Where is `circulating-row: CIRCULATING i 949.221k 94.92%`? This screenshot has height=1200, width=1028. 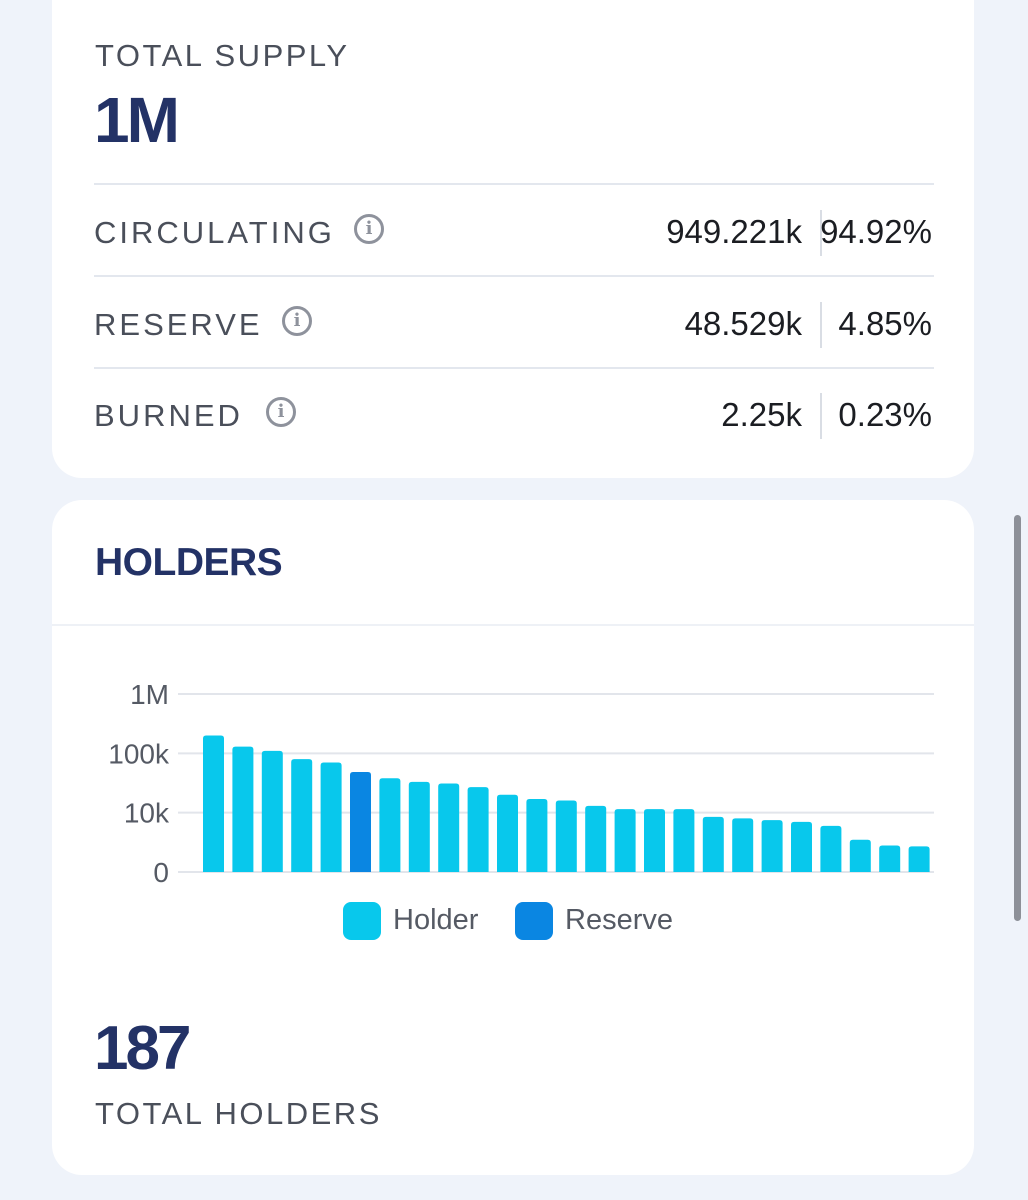
circulating-row: CIRCULATING i 949.221k 94.92% is located at coordinates (514, 230).